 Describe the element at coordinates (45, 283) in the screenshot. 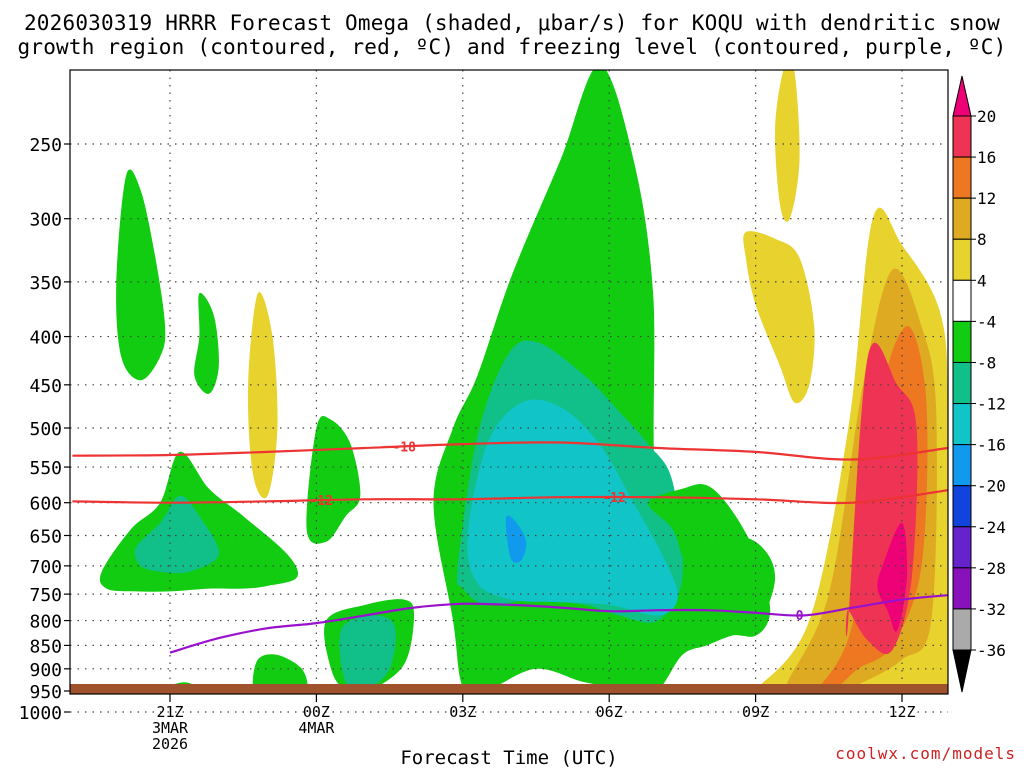

I see `y-tick-label-350: 350` at that location.